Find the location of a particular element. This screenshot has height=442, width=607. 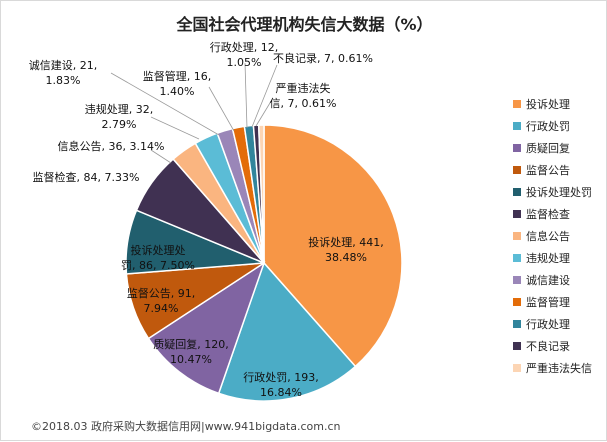

legend-item-1: 投诉处理 is located at coordinates (559, 104).